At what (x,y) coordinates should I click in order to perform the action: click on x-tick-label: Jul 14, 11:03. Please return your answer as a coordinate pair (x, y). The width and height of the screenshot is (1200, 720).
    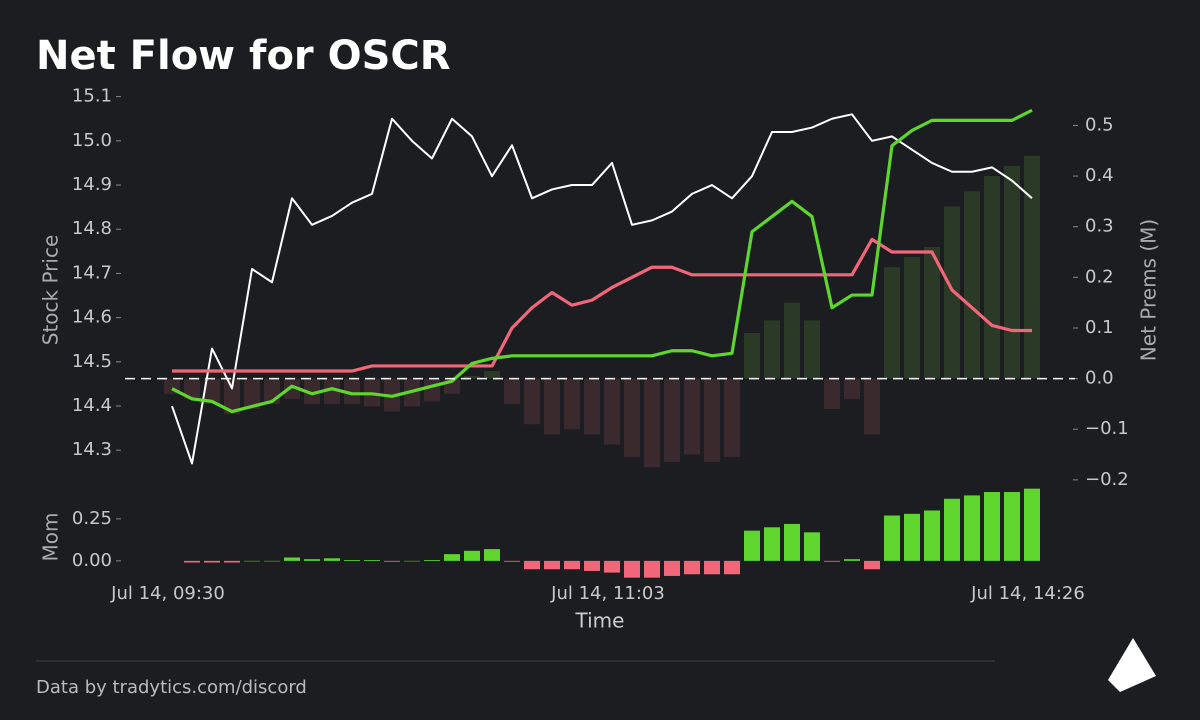
    Looking at the image, I should click on (607, 593).